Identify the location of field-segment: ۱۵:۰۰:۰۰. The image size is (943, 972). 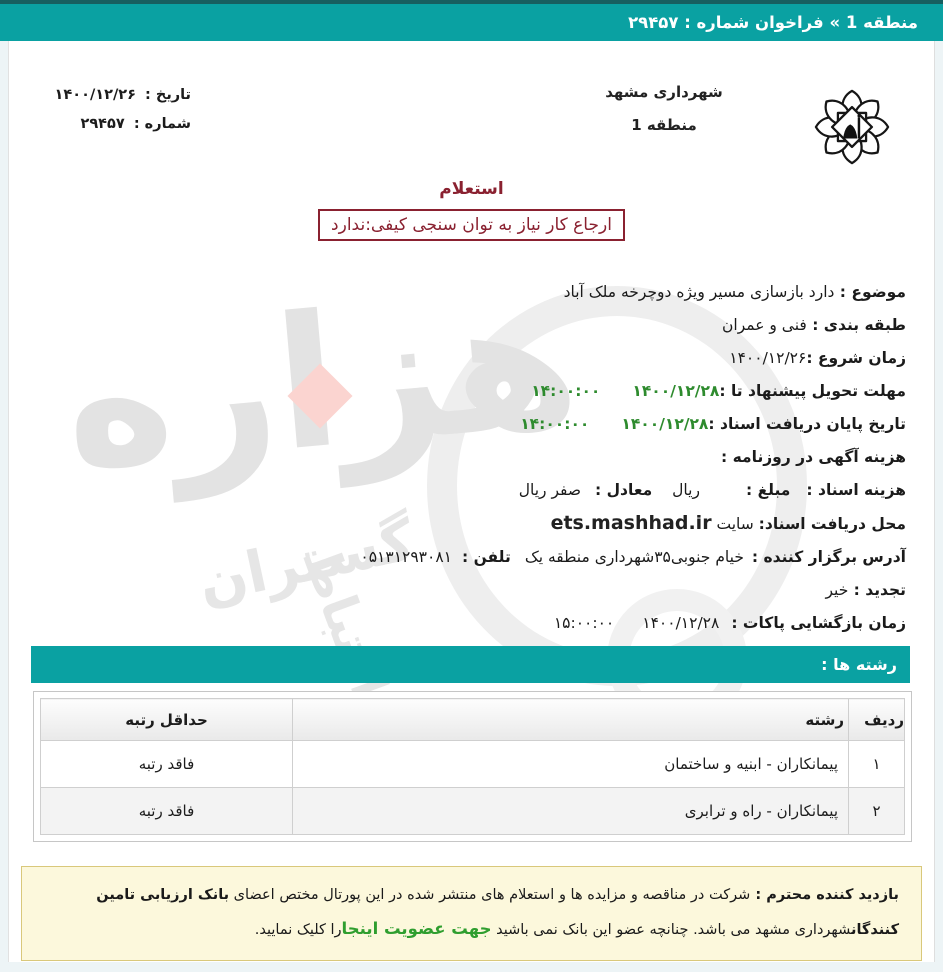
(584, 623).